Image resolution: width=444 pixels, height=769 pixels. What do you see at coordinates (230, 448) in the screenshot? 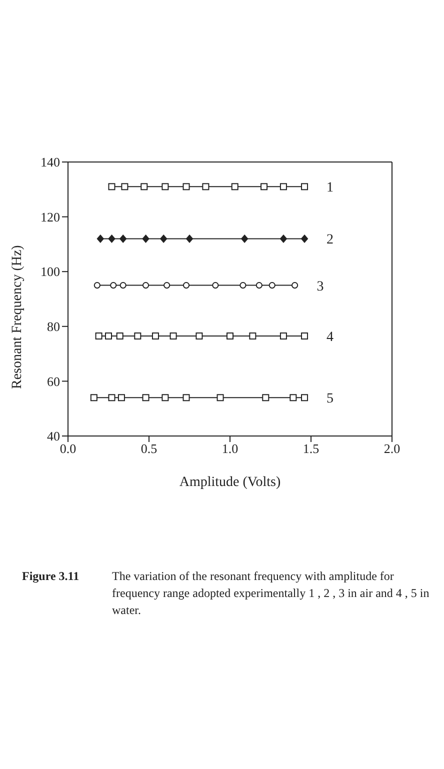
I see `x-tick-label: 1.0` at bounding box center [230, 448].